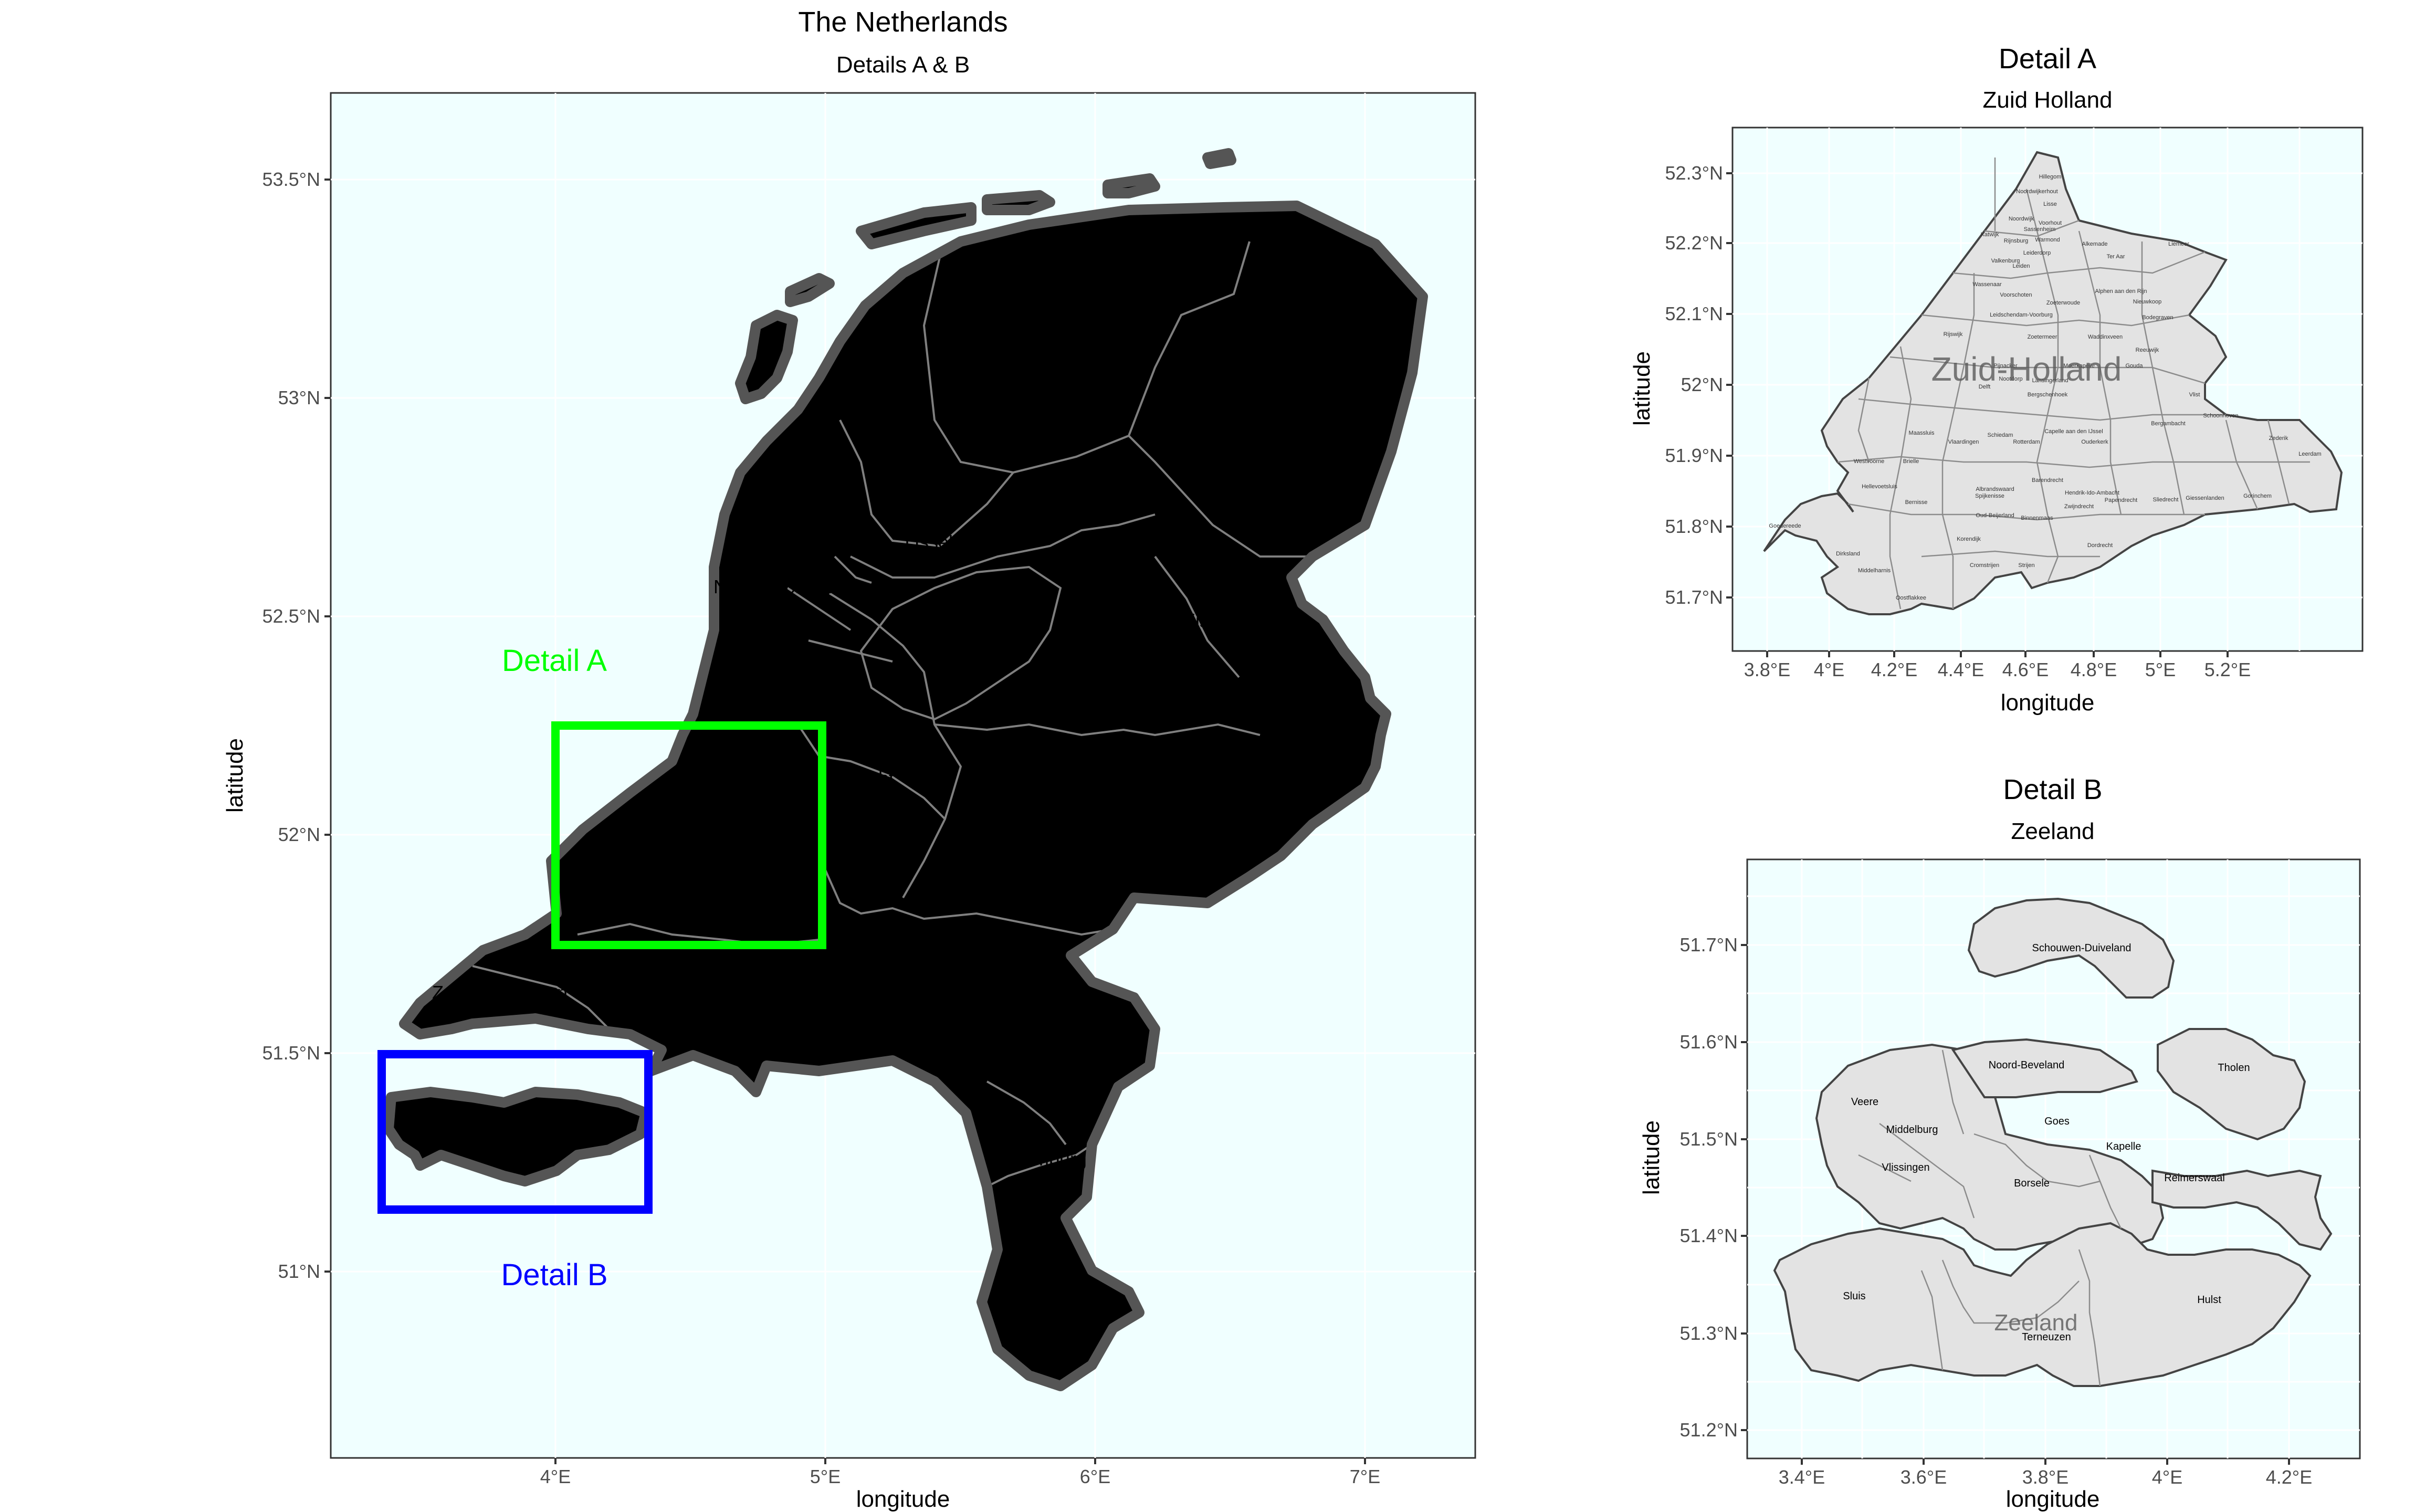 This screenshot has height=1512, width=2436. What do you see at coordinates (2021, 266) in the screenshot?
I see `municipality-label: Leiden` at bounding box center [2021, 266].